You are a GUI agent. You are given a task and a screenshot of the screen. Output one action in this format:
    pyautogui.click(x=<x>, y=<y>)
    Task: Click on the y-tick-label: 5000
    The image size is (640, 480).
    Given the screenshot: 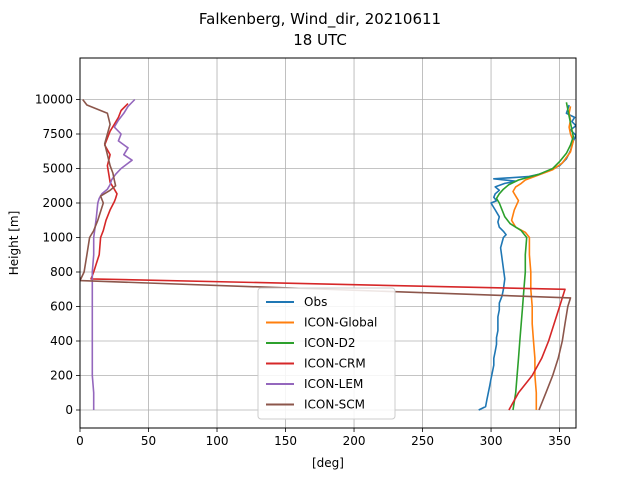 What is the action you would take?
    pyautogui.click(x=57, y=169)
    